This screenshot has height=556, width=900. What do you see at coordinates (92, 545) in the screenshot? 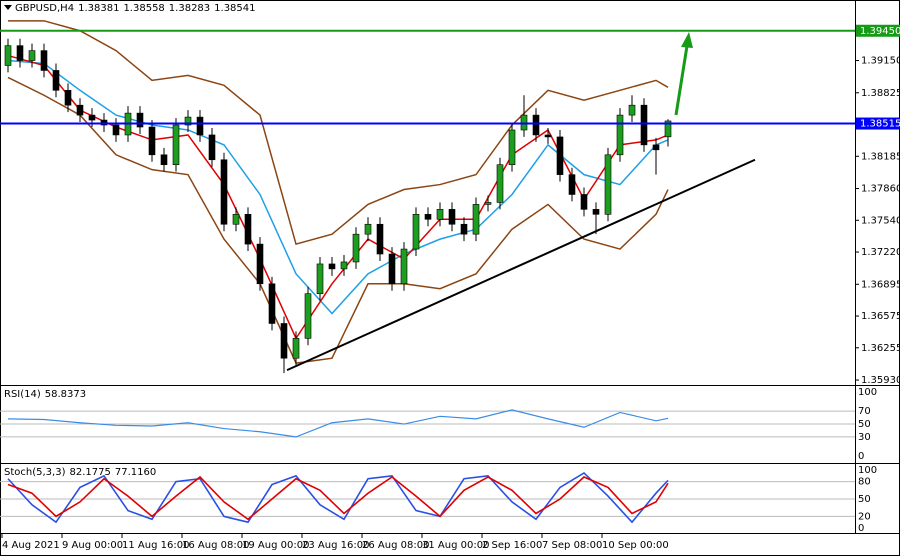
I see `x-tick-label: 9 Aug 00:00` at bounding box center [92, 545].